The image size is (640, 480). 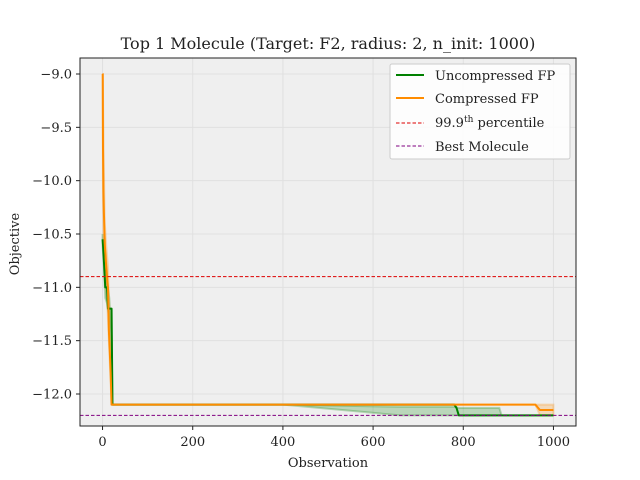 I want to click on y-tick-label: −11.5, so click(x=52, y=341).